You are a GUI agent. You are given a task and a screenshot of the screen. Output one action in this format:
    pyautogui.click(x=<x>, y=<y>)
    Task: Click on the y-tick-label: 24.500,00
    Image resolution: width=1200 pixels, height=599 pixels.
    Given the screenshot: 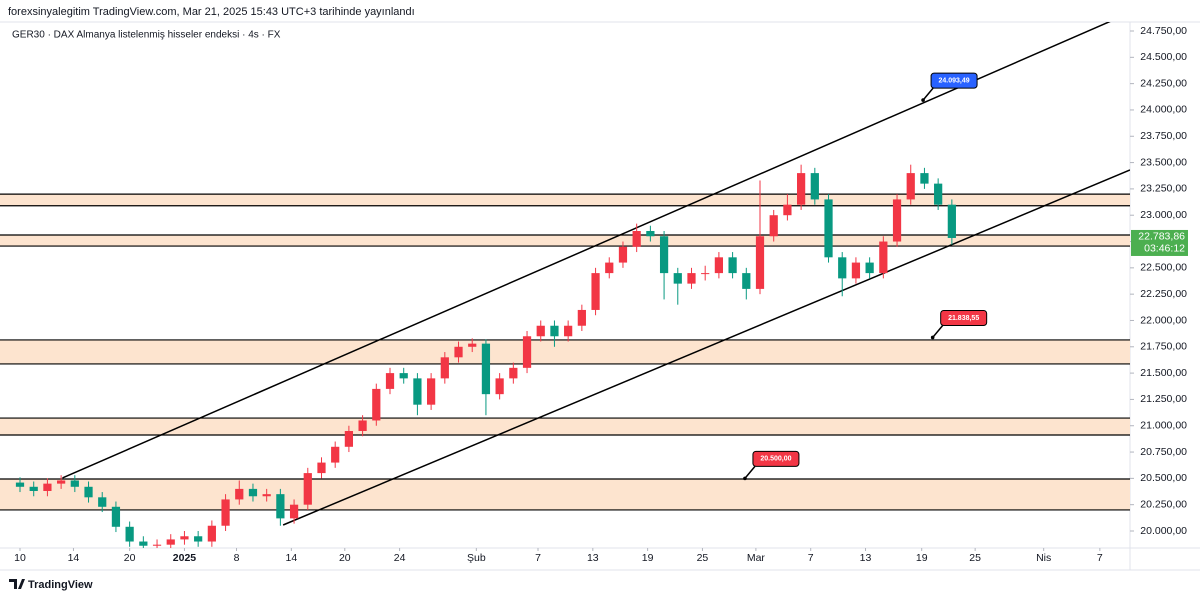 What is the action you would take?
    pyautogui.click(x=1163, y=57)
    